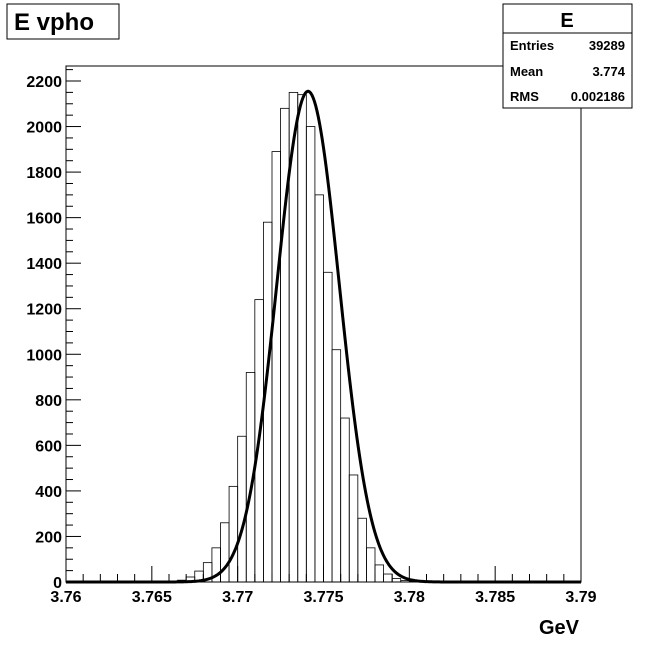 This screenshot has width=647, height=647. Describe the element at coordinates (57, 583) in the screenshot. I see `y-tick-label: 0` at that location.